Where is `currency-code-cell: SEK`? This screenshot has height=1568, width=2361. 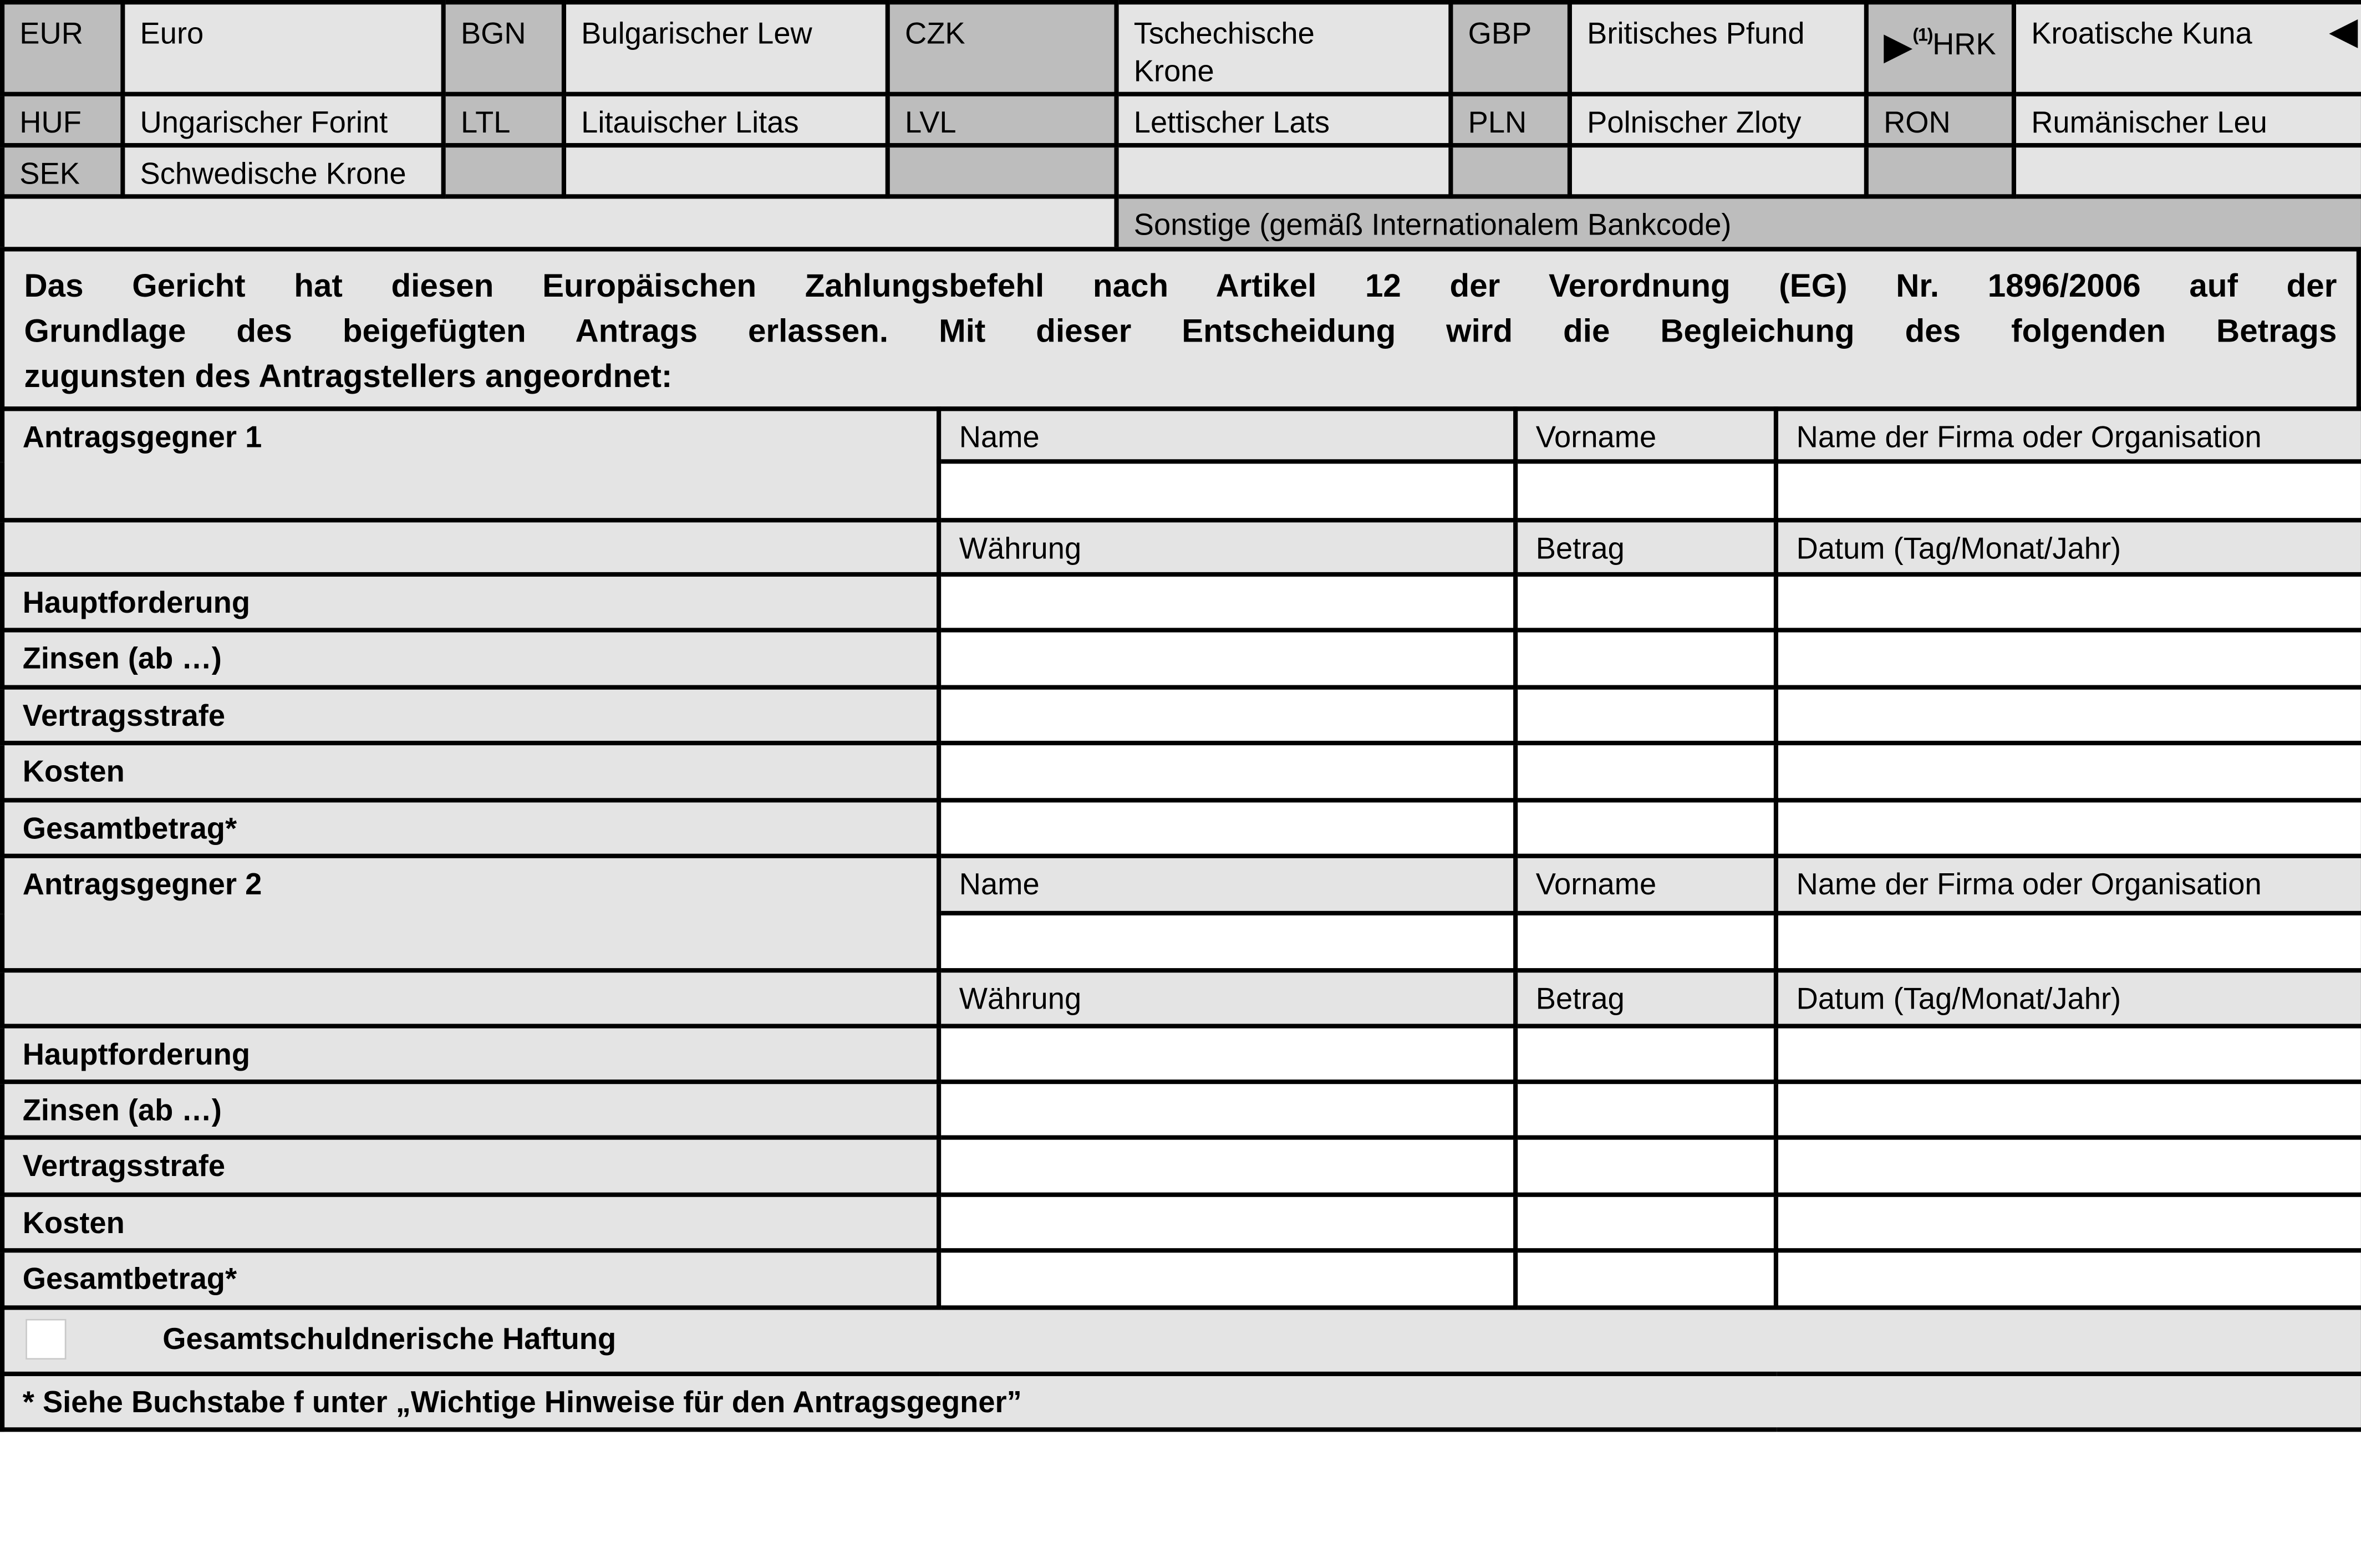 currency-code-cell: SEK is located at coordinates (62, 170).